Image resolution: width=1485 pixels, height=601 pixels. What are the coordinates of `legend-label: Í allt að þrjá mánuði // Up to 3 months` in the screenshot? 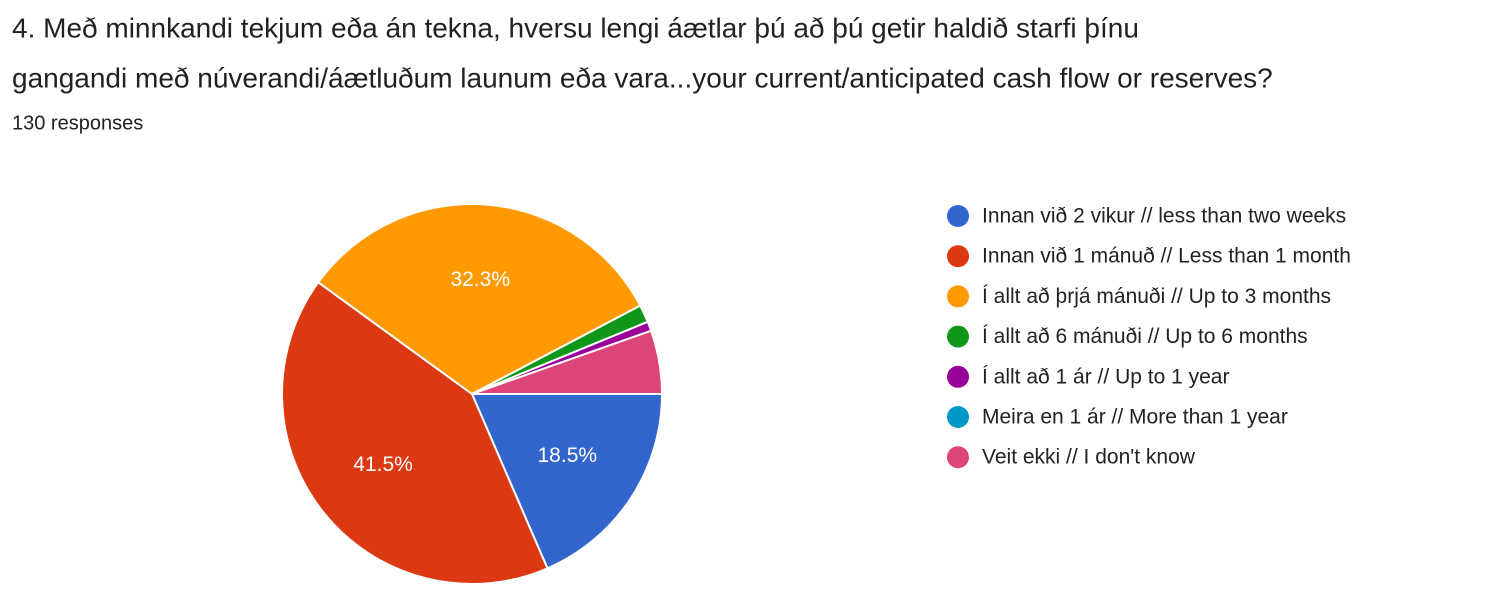 It's located at (1156, 296).